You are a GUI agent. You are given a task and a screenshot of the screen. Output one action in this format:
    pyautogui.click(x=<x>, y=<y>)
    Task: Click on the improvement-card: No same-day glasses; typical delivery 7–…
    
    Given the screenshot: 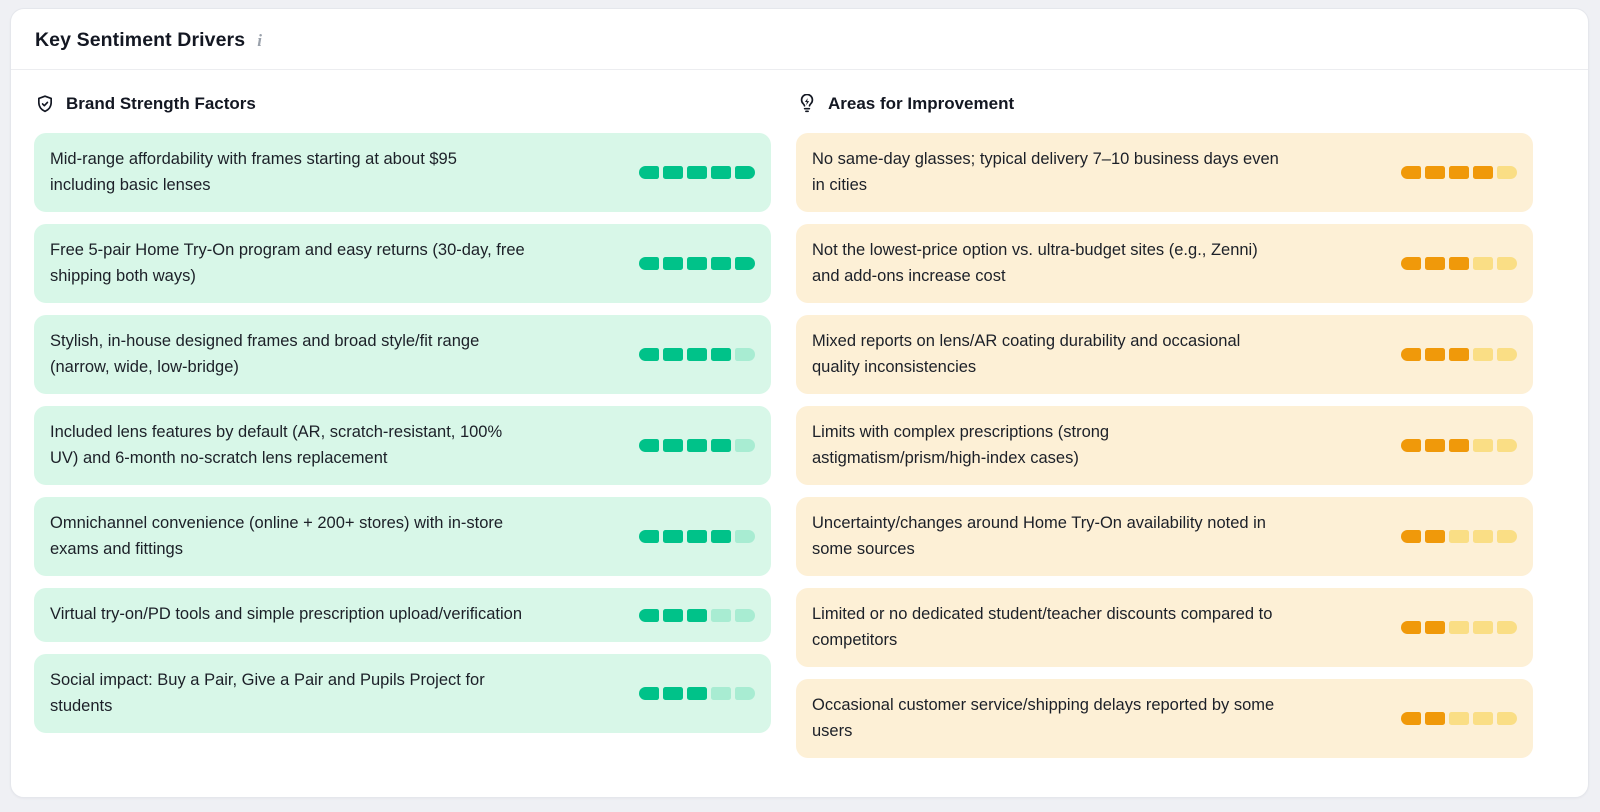 What is the action you would take?
    pyautogui.click(x=1164, y=172)
    